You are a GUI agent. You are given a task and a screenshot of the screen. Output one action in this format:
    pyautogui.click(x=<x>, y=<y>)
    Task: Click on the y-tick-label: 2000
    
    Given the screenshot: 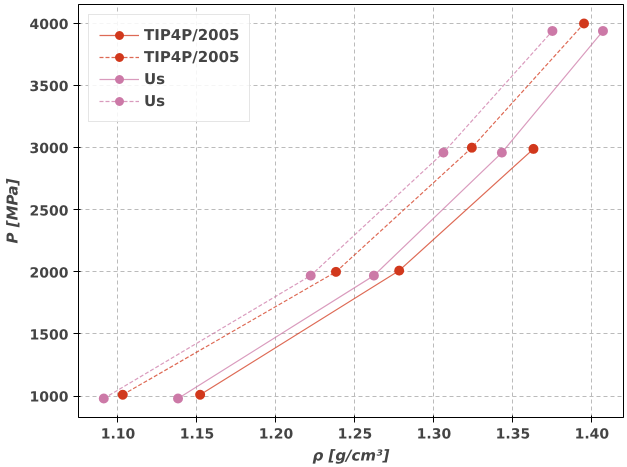 What is the action you would take?
    pyautogui.click(x=49, y=273)
    